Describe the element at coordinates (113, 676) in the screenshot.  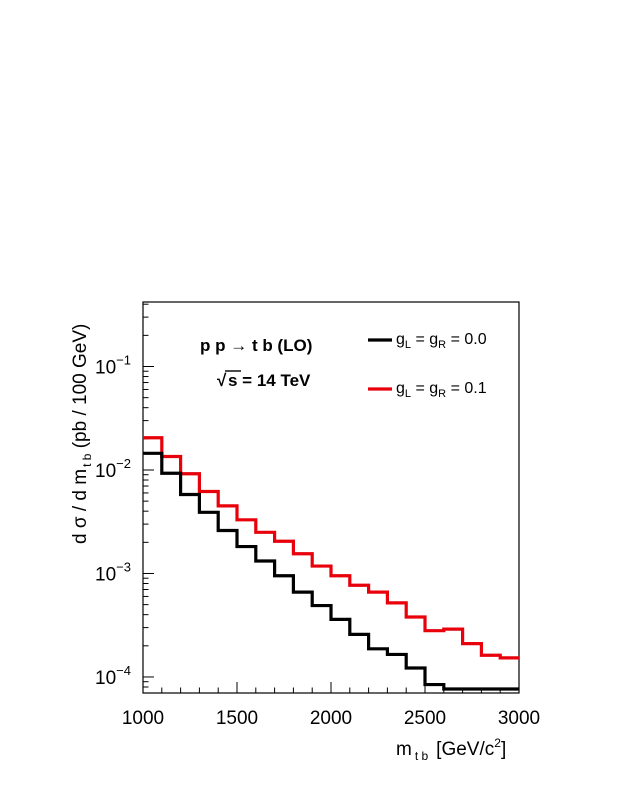
I see `y-tick-label: 10⁻⁴` at that location.